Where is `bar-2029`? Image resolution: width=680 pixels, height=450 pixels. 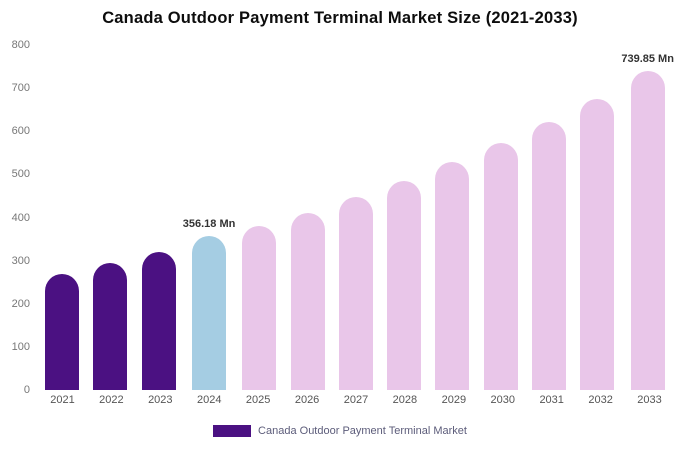
bar-2029 is located at coordinates (452, 276).